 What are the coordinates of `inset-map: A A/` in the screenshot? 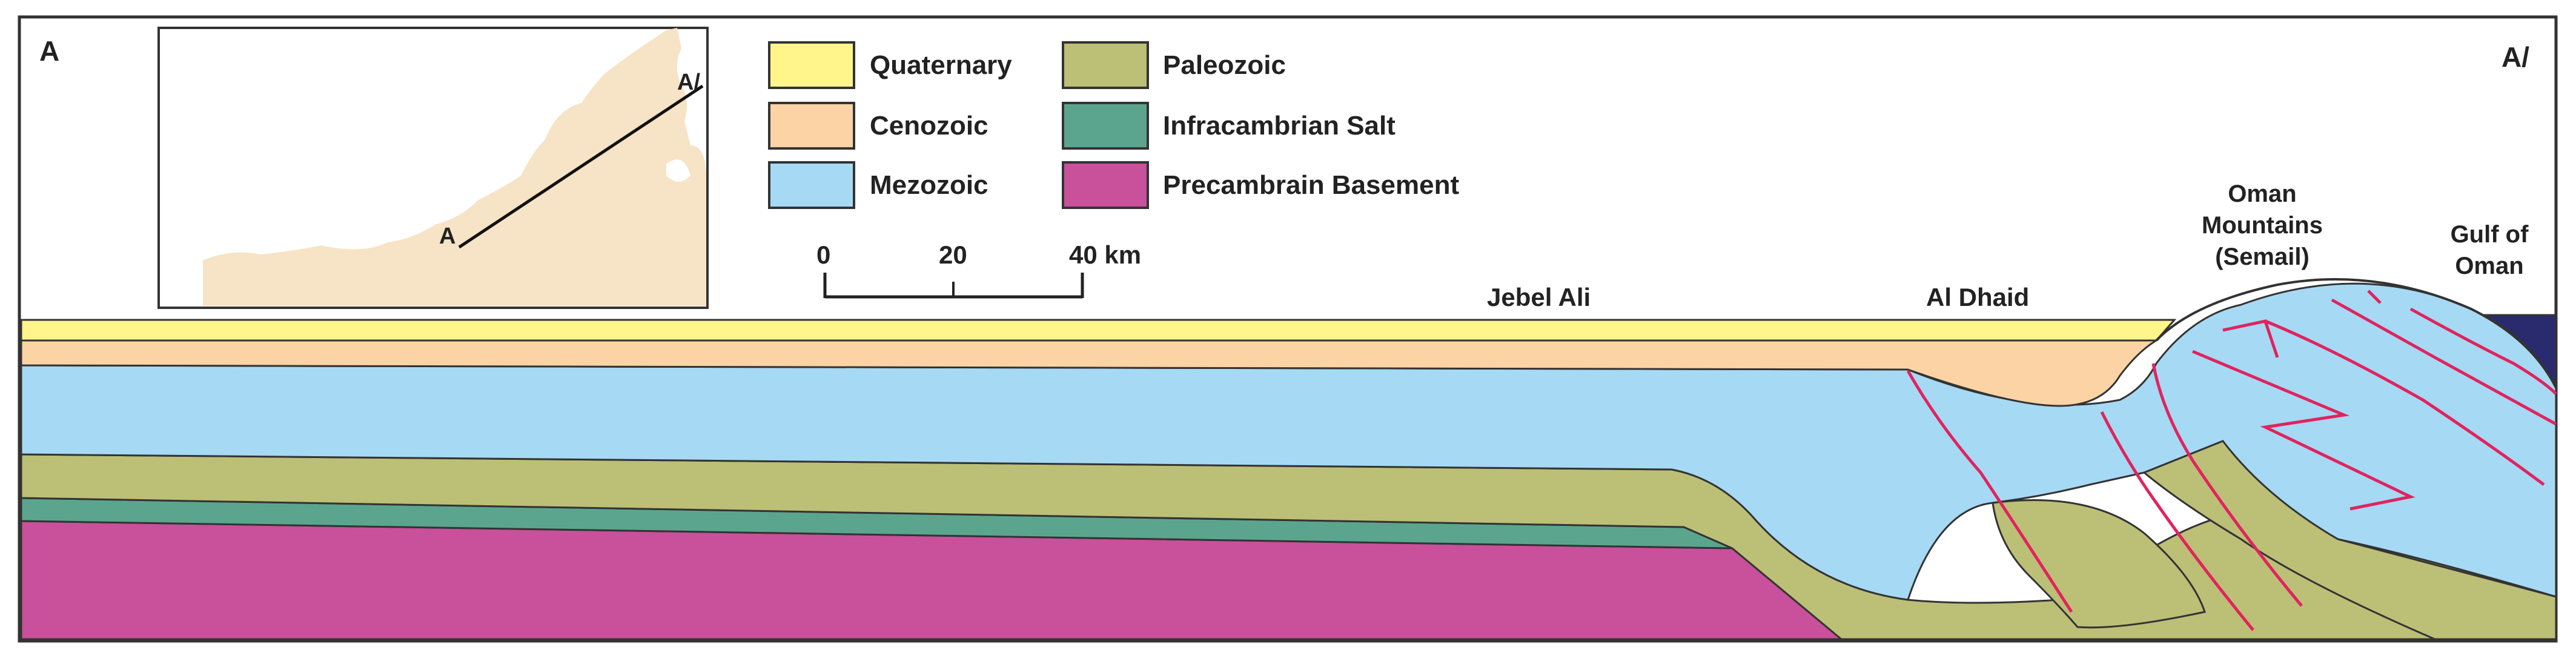 It's located at (433, 168).